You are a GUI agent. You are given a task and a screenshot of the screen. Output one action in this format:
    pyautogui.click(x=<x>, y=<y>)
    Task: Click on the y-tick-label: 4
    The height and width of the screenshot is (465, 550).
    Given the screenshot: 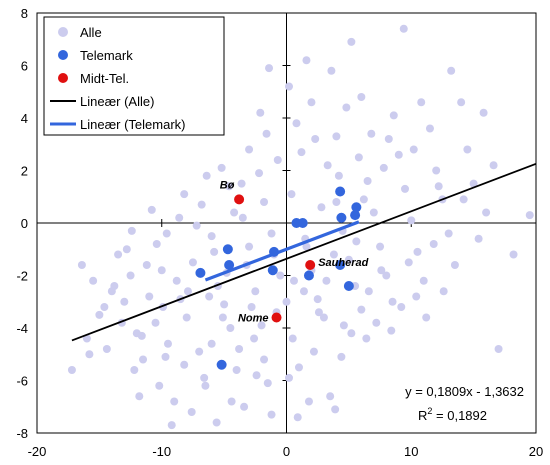 What is the action you would take?
    pyautogui.click(x=24, y=118)
    